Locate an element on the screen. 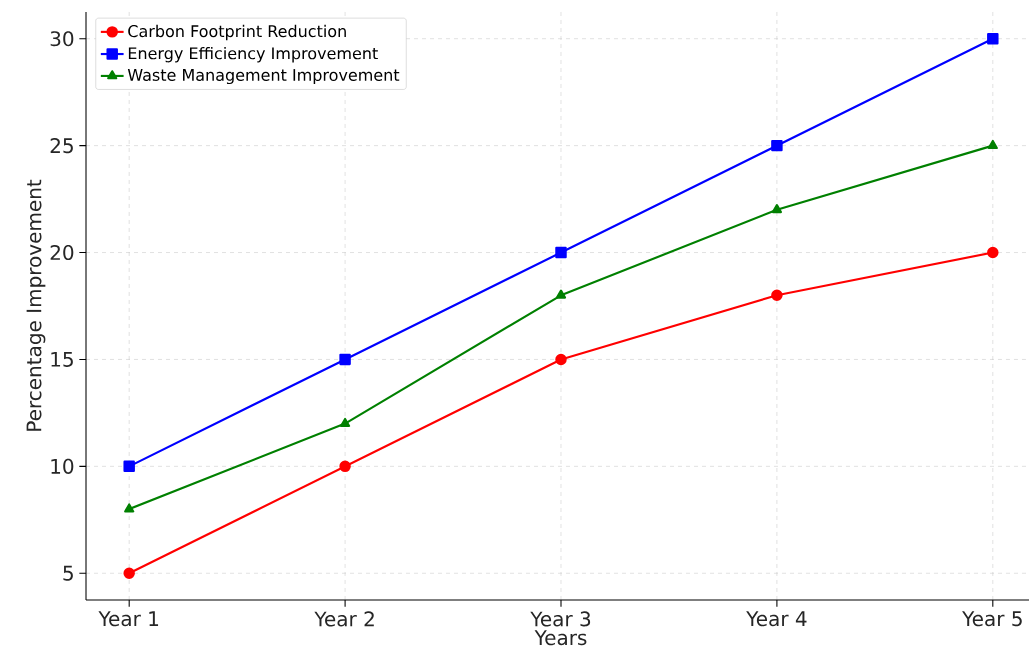 This screenshot has width=1029, height=667. legend-label: Waste Management Improvement is located at coordinates (263, 77).